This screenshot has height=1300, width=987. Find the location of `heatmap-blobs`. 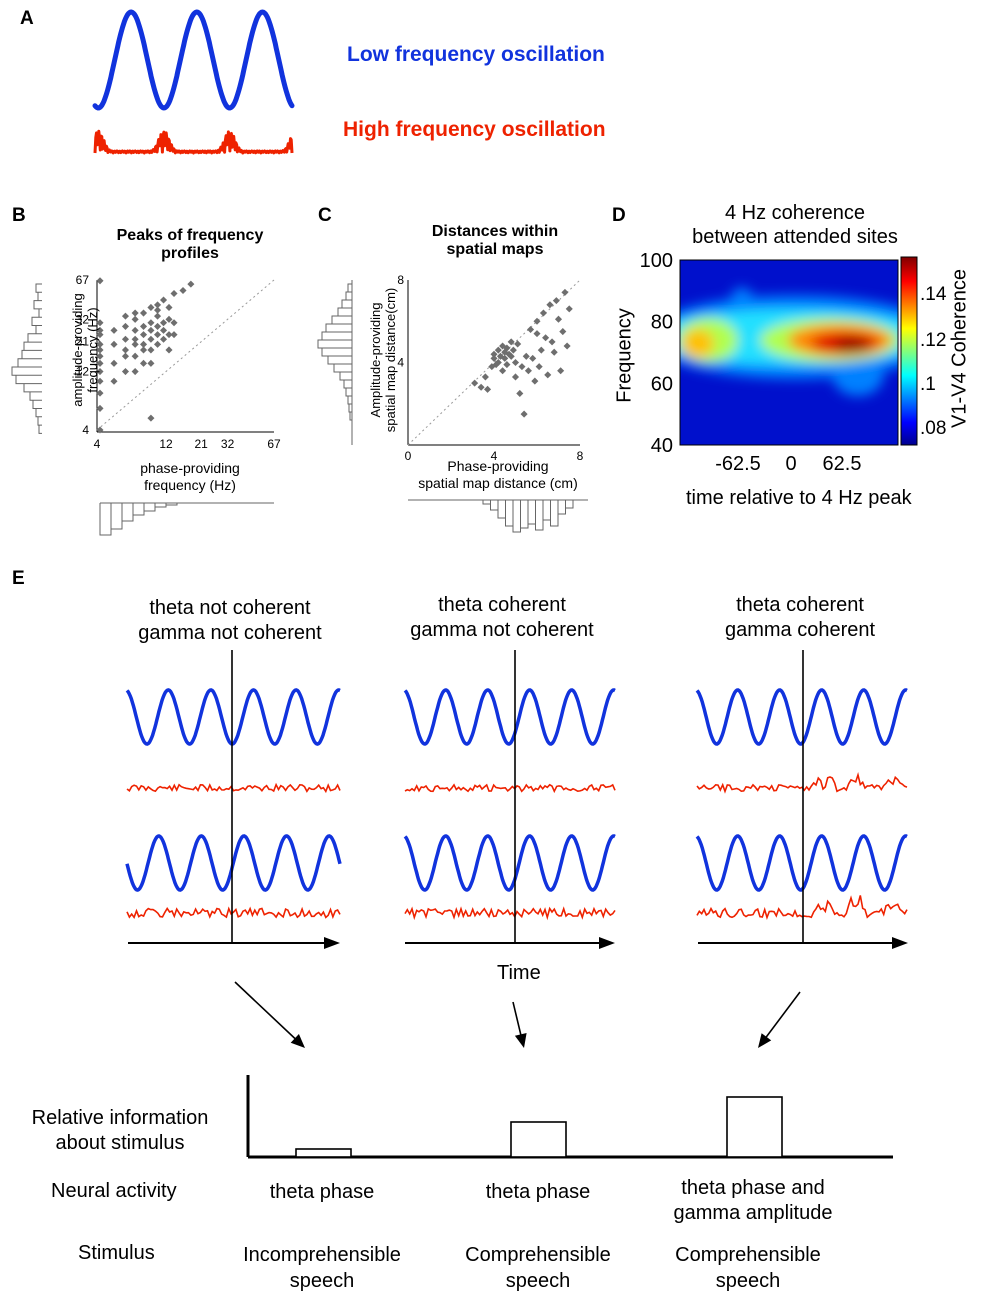

heatmap-blobs is located at coordinates (789, 342).